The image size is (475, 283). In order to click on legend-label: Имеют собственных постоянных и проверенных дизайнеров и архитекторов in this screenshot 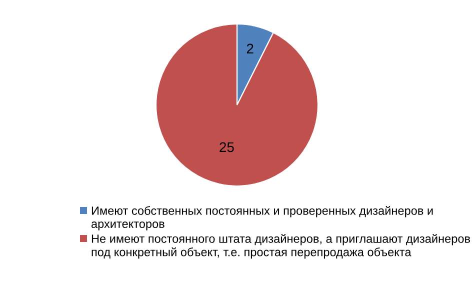, I will do `click(262, 218)`.